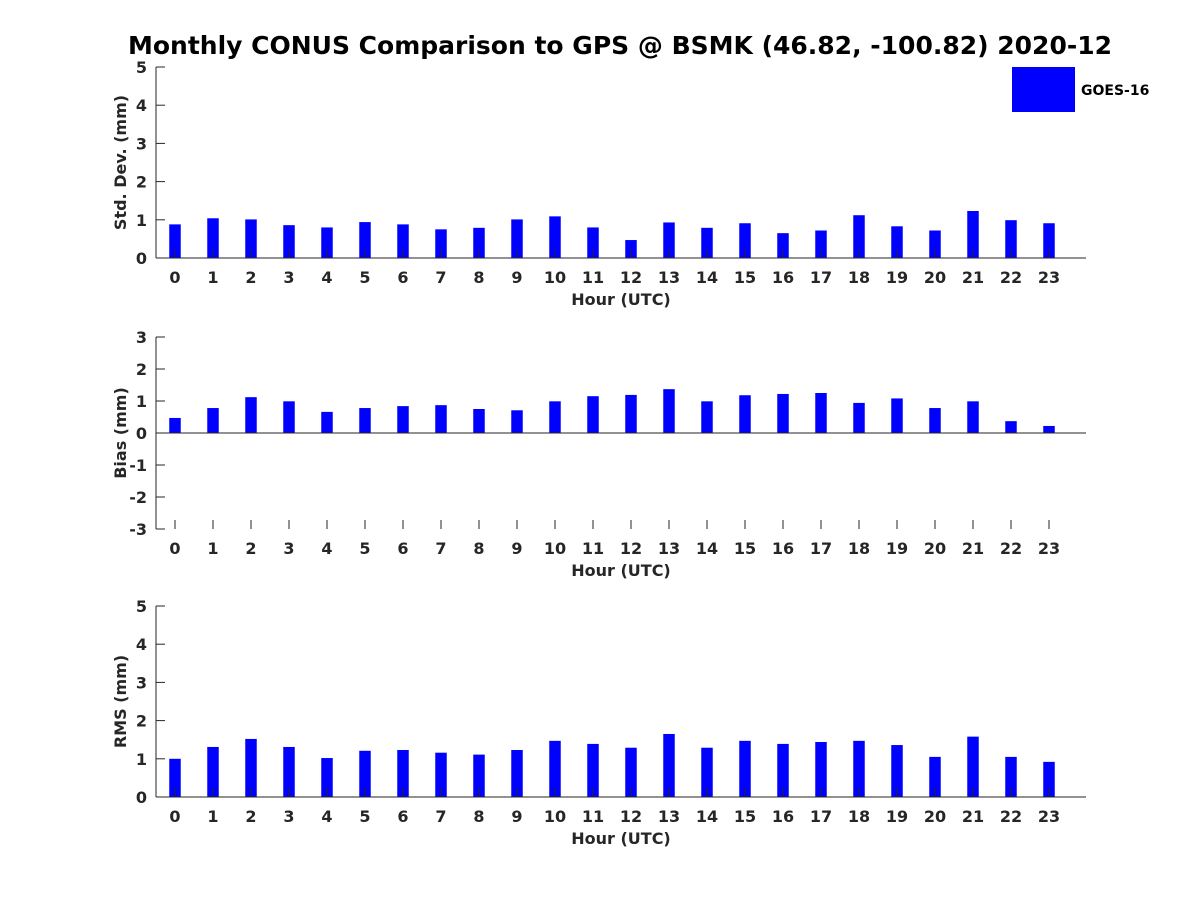 This screenshot has width=1200, height=900. Describe the element at coordinates (1115, 91) in the screenshot. I see `legend-label: GOES-16` at that location.